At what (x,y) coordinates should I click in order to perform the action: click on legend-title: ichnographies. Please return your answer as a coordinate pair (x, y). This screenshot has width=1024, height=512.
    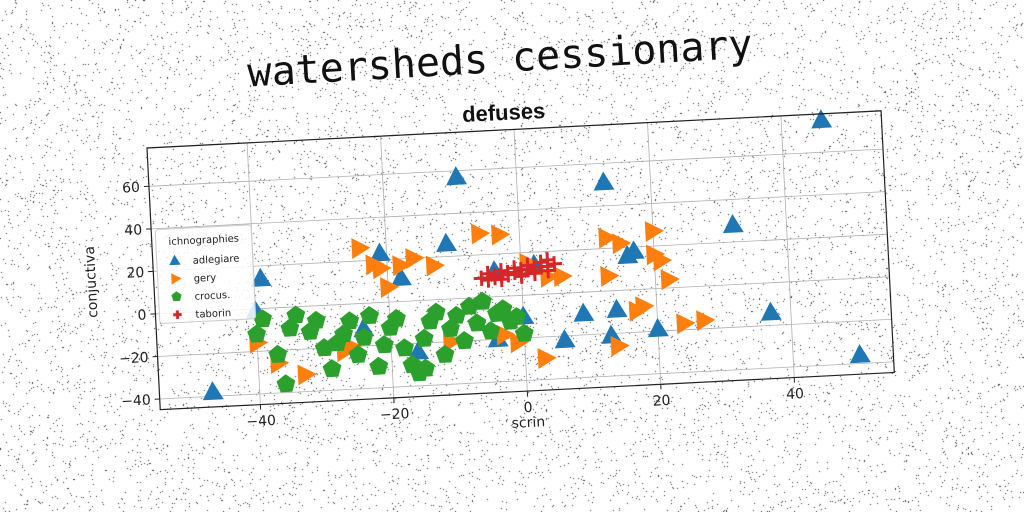
    Looking at the image, I should click on (203, 240).